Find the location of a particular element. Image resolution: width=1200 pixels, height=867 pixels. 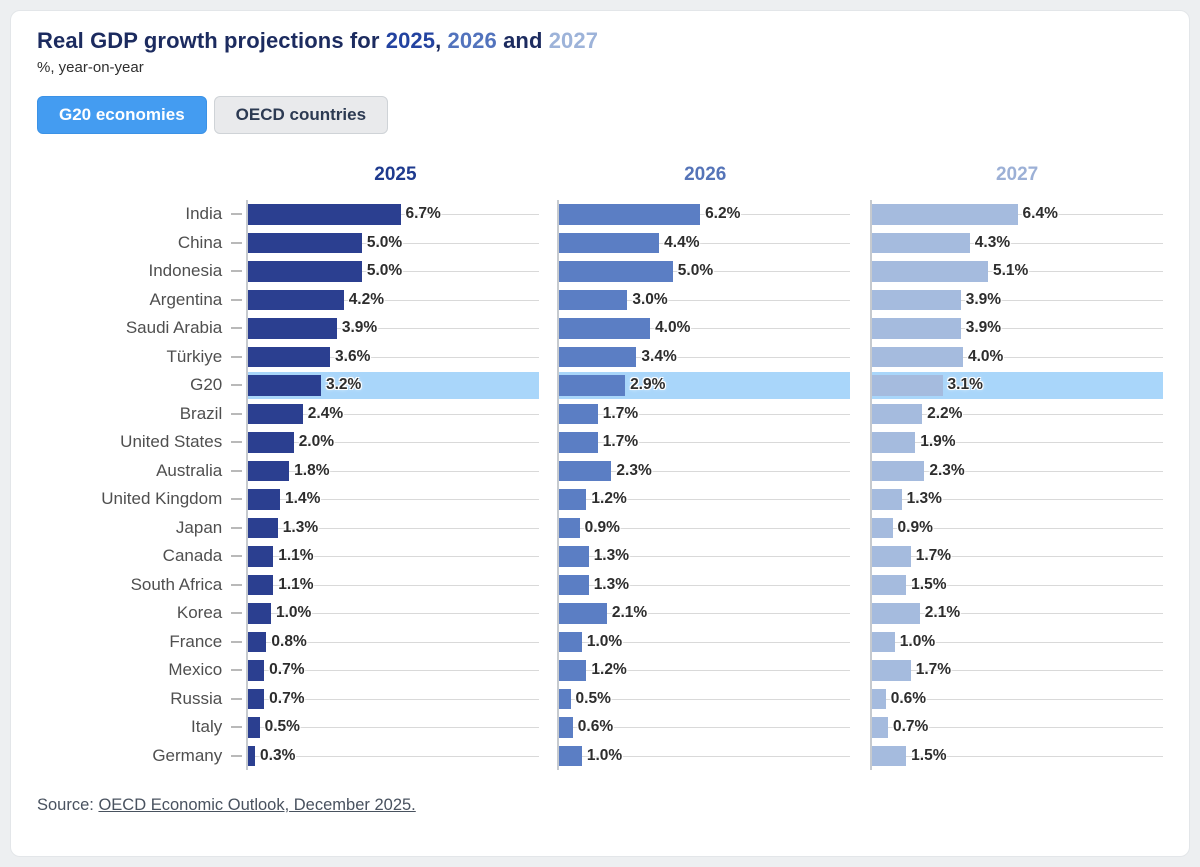

category-label-text: France is located at coordinates (196, 641).